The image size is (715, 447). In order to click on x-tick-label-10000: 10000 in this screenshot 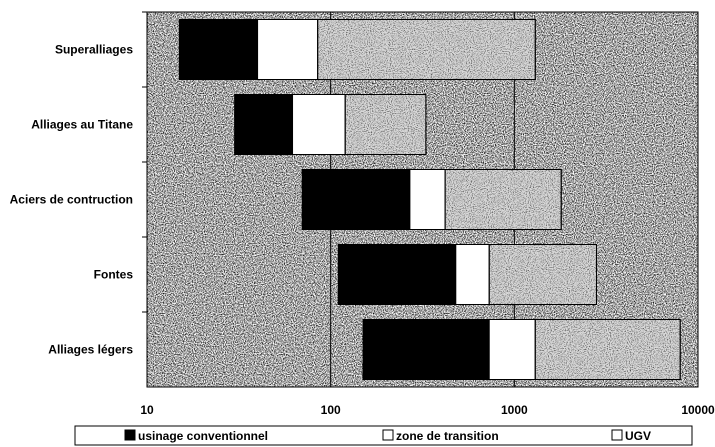, I will do `click(698, 410)`.